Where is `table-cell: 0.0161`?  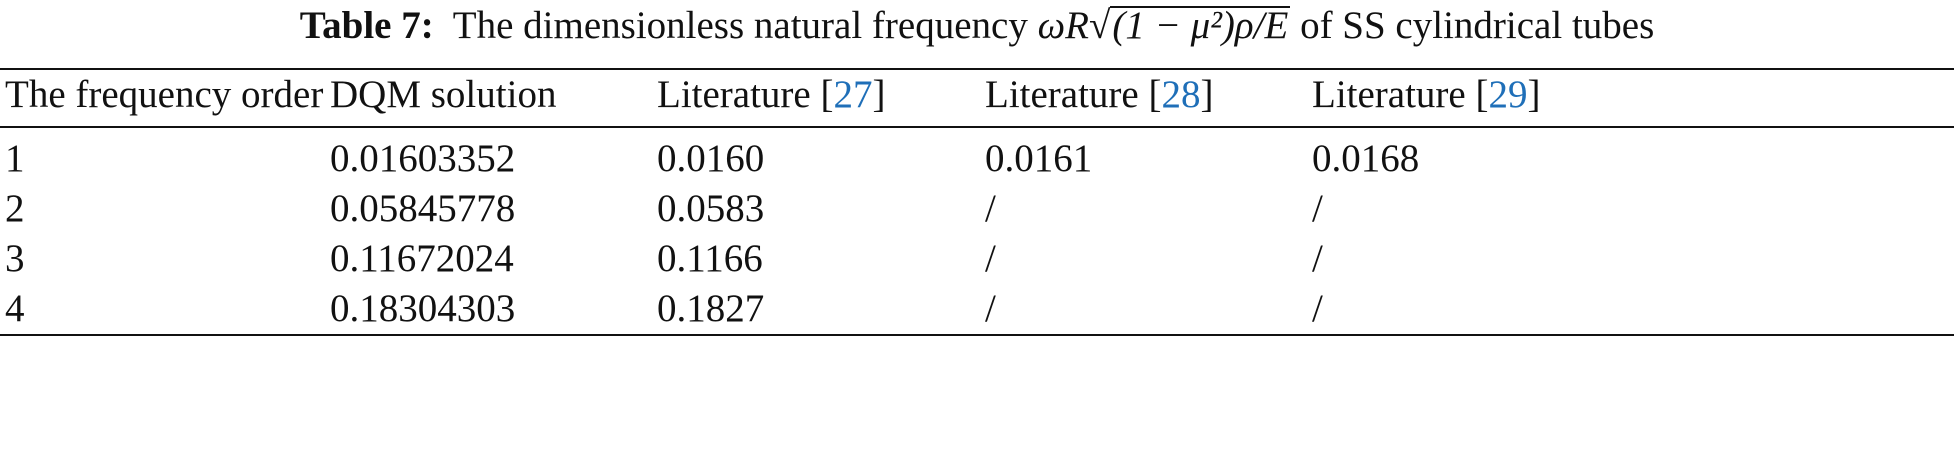
table-cell: 0.0161 is located at coordinates (1039, 158).